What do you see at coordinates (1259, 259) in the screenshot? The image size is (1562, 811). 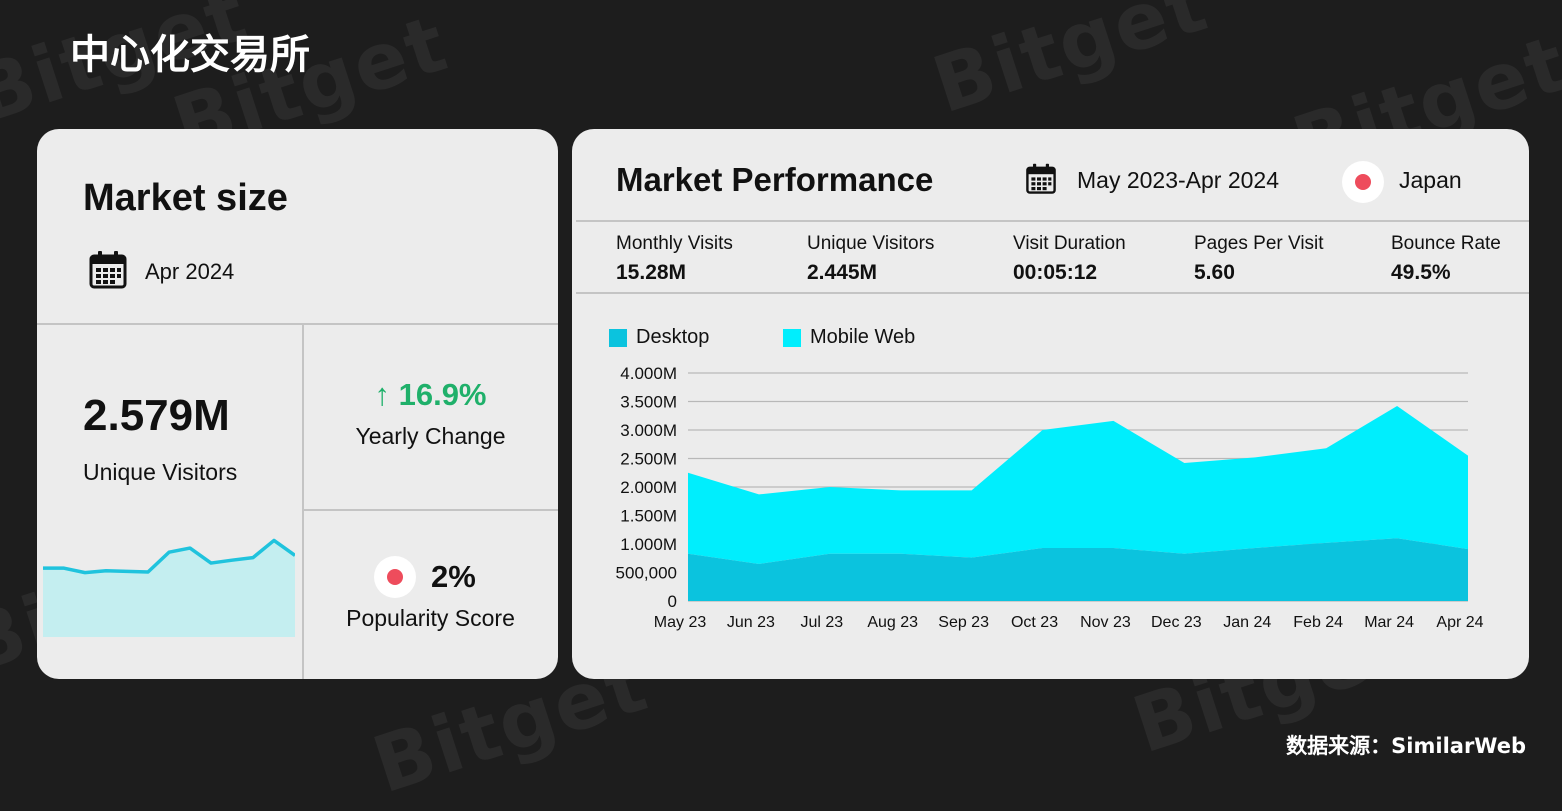 I see `metric-pages-per-visit: Pages Per Visit 5.60` at bounding box center [1259, 259].